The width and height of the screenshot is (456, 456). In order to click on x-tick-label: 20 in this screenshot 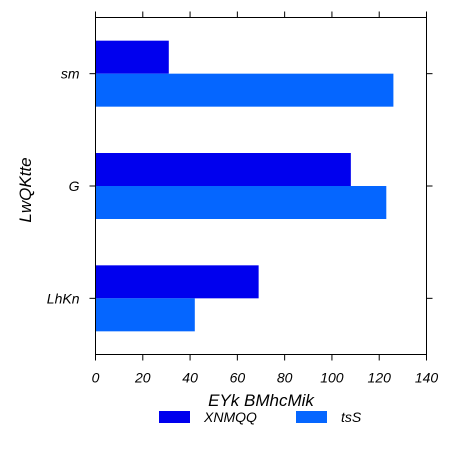, I will do `click(142, 378)`.